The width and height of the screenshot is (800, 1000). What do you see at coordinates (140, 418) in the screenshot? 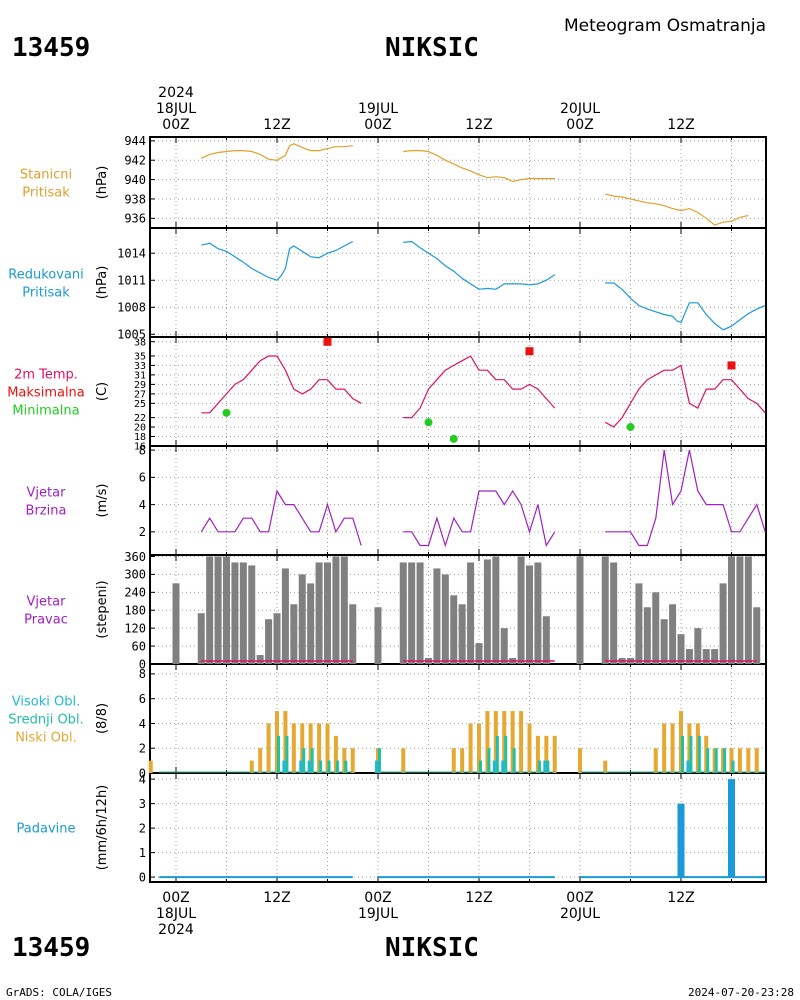
I see `y-tick-label: 22` at bounding box center [140, 418].